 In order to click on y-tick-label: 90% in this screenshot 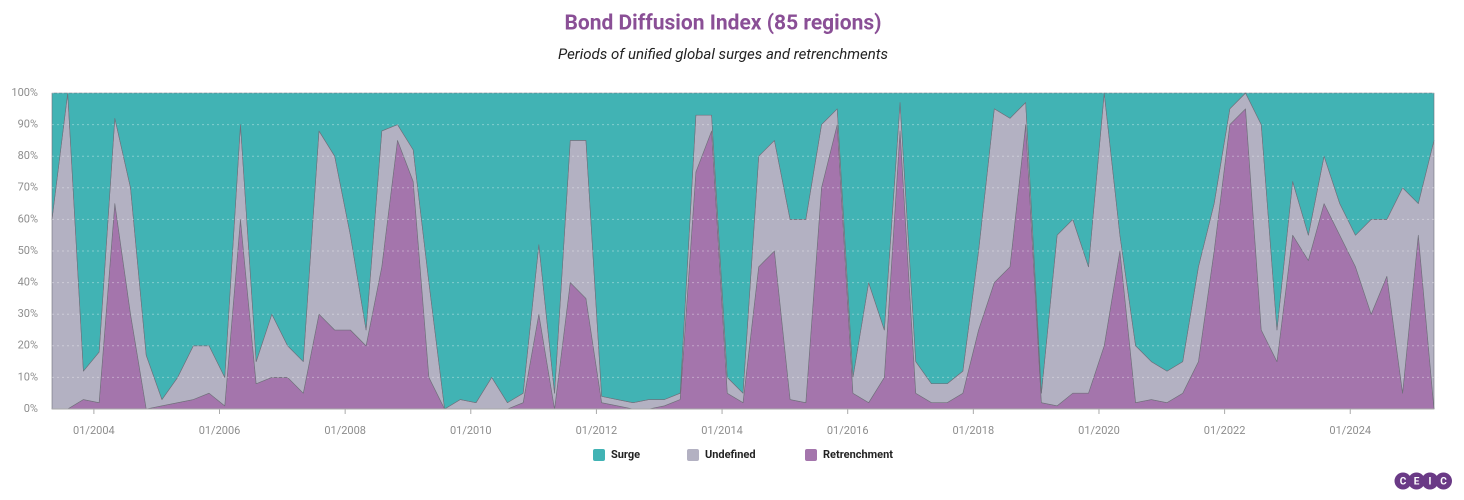, I will do `click(28, 124)`.